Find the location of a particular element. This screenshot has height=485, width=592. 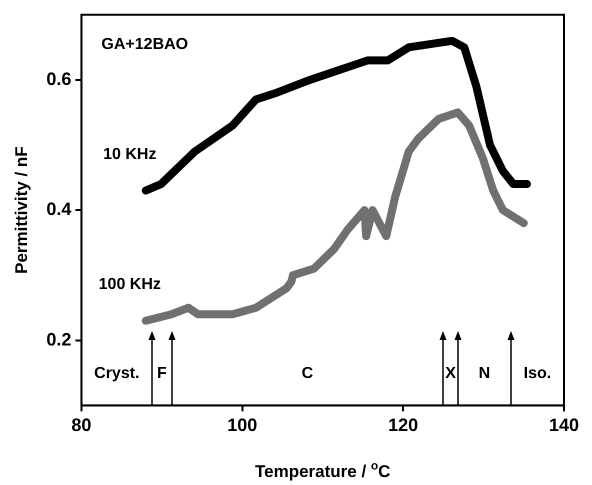

y-tick-label: 0.6 is located at coordinates (59, 78).